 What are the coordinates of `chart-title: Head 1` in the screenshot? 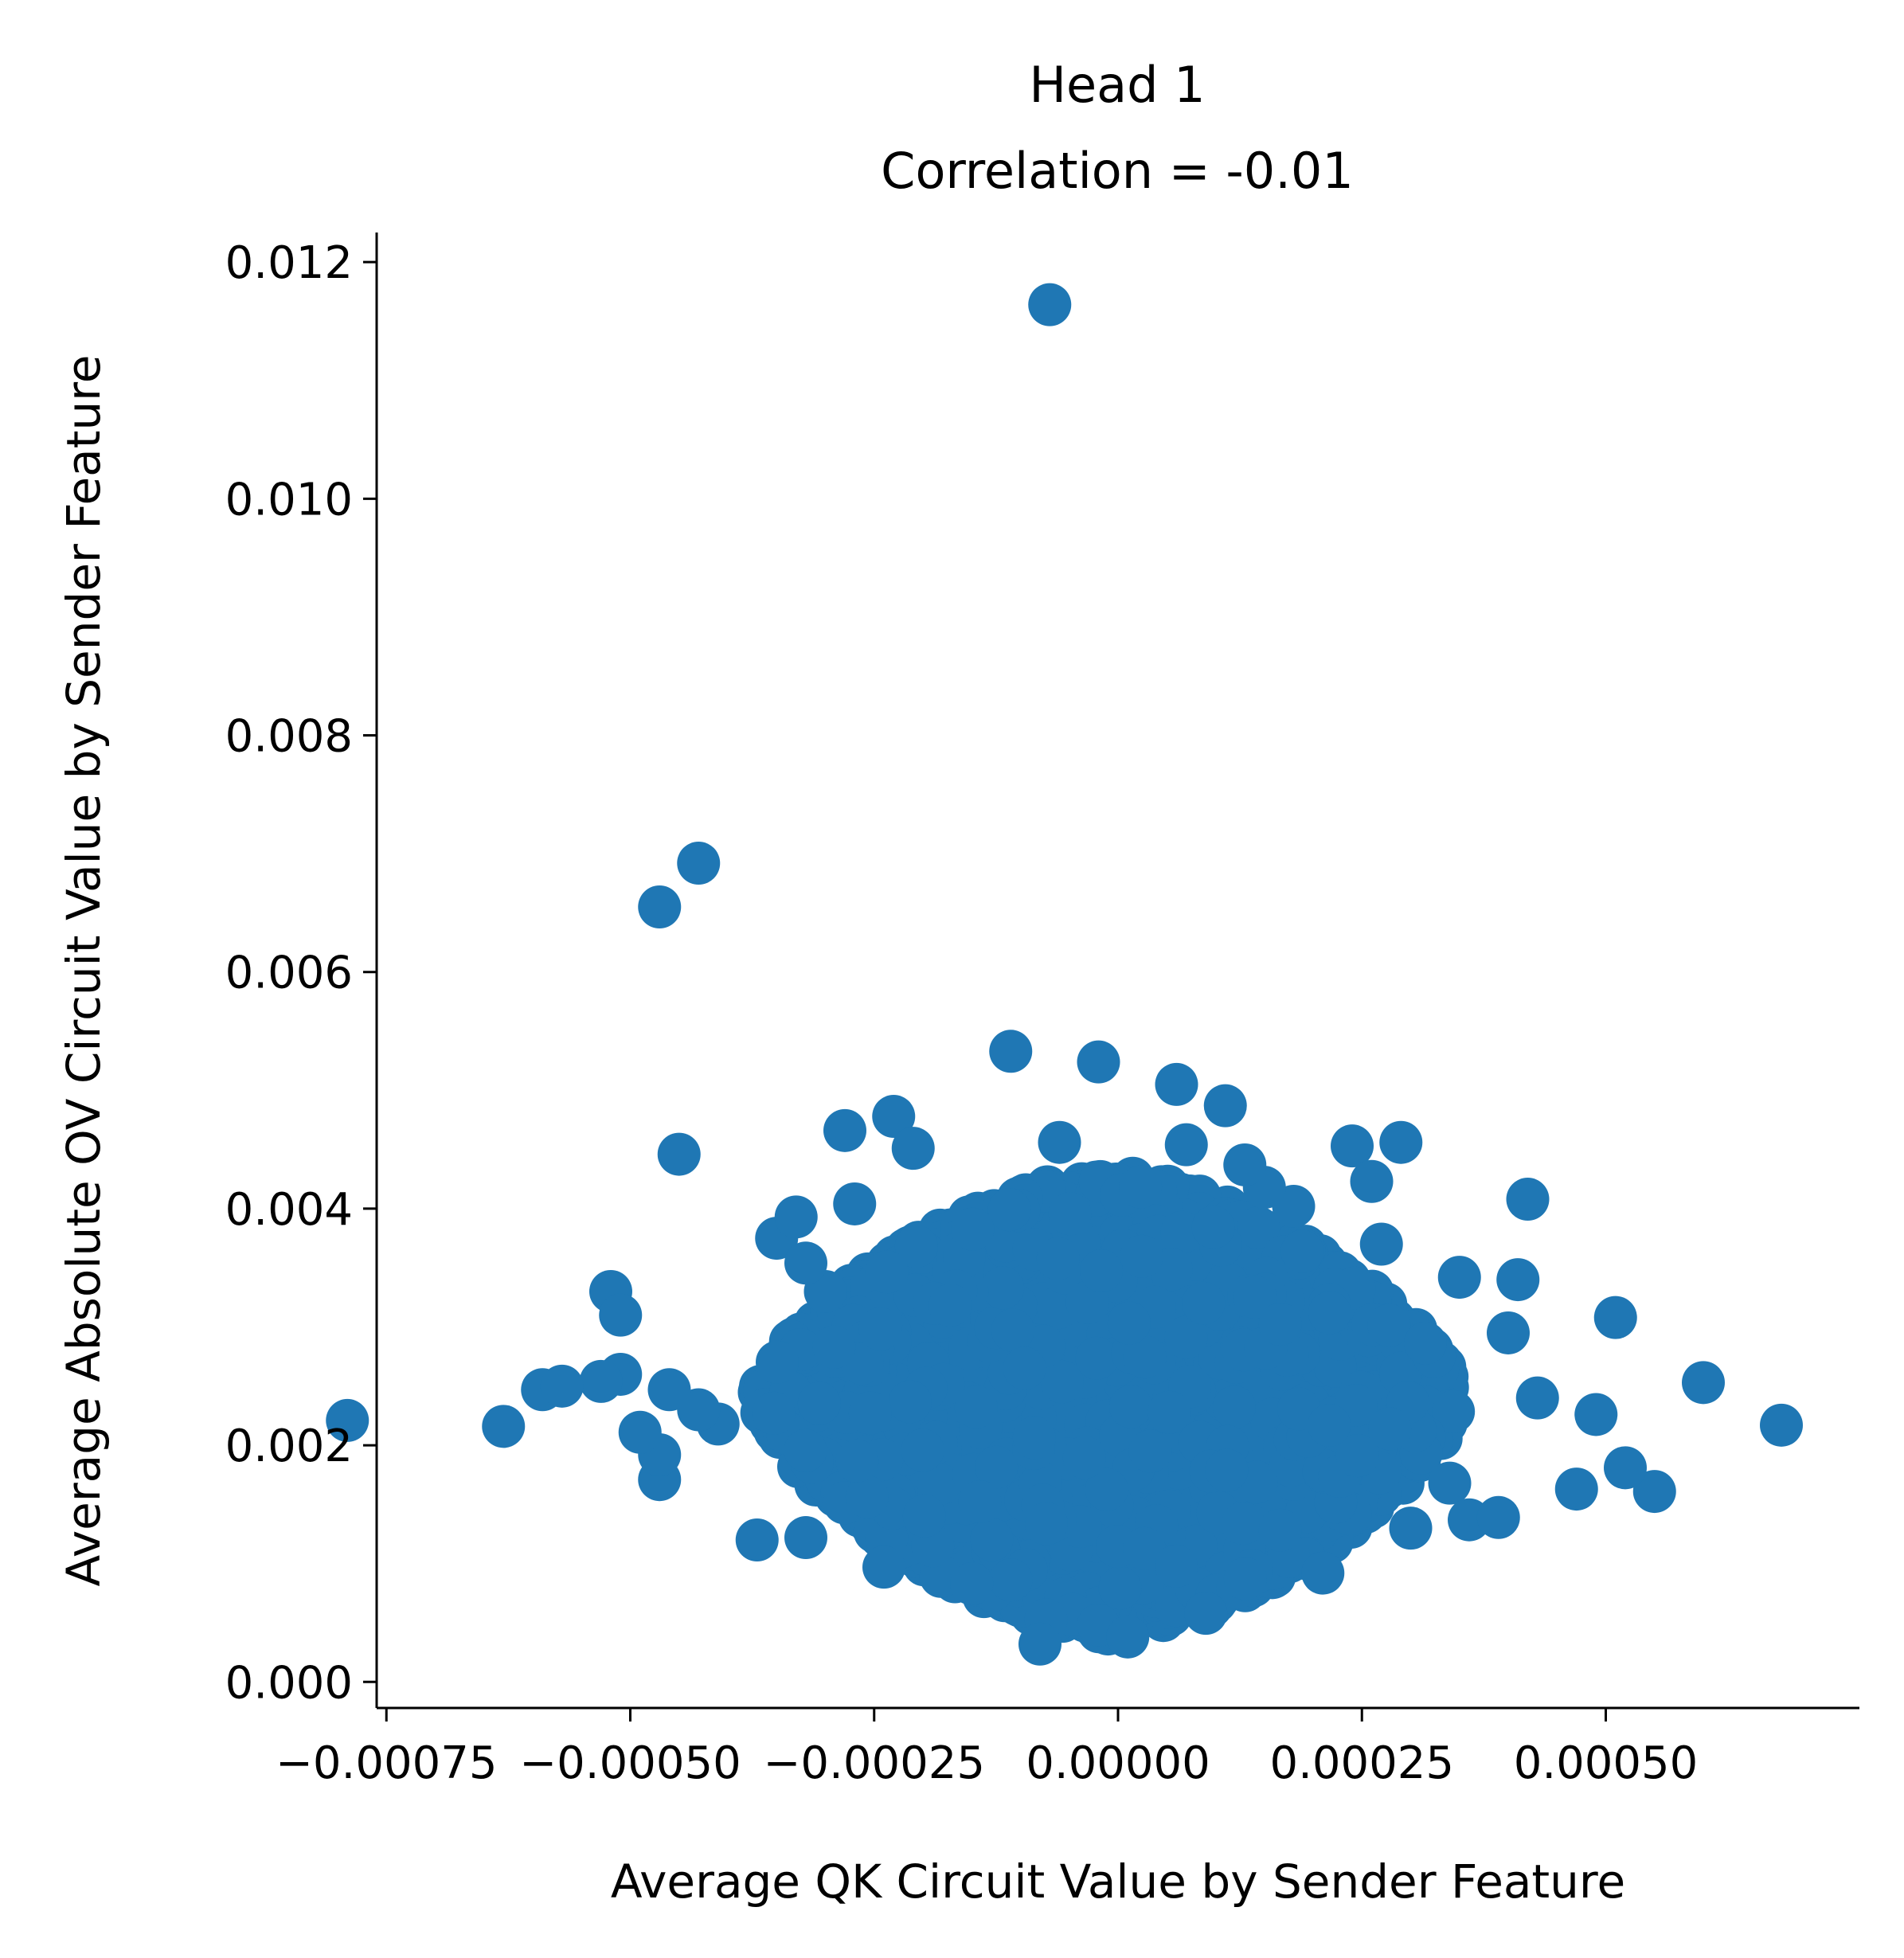 It's located at (1117, 85).